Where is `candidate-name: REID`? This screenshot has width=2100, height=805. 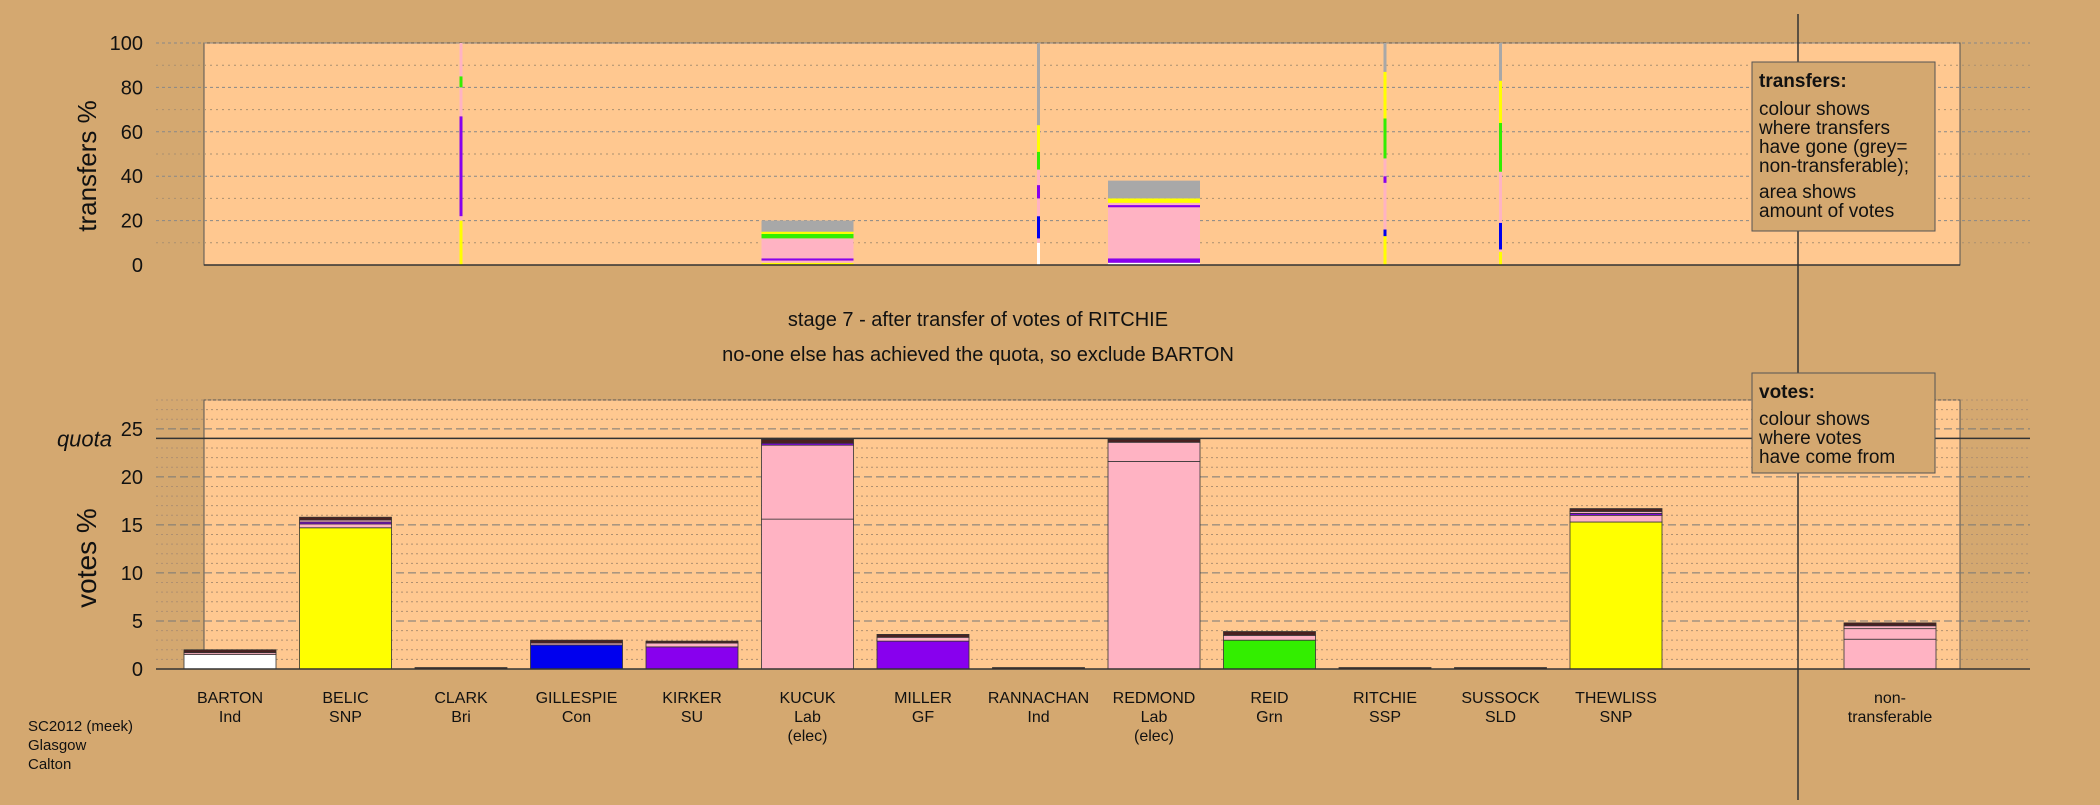
candidate-name: REID is located at coordinates (1269, 698).